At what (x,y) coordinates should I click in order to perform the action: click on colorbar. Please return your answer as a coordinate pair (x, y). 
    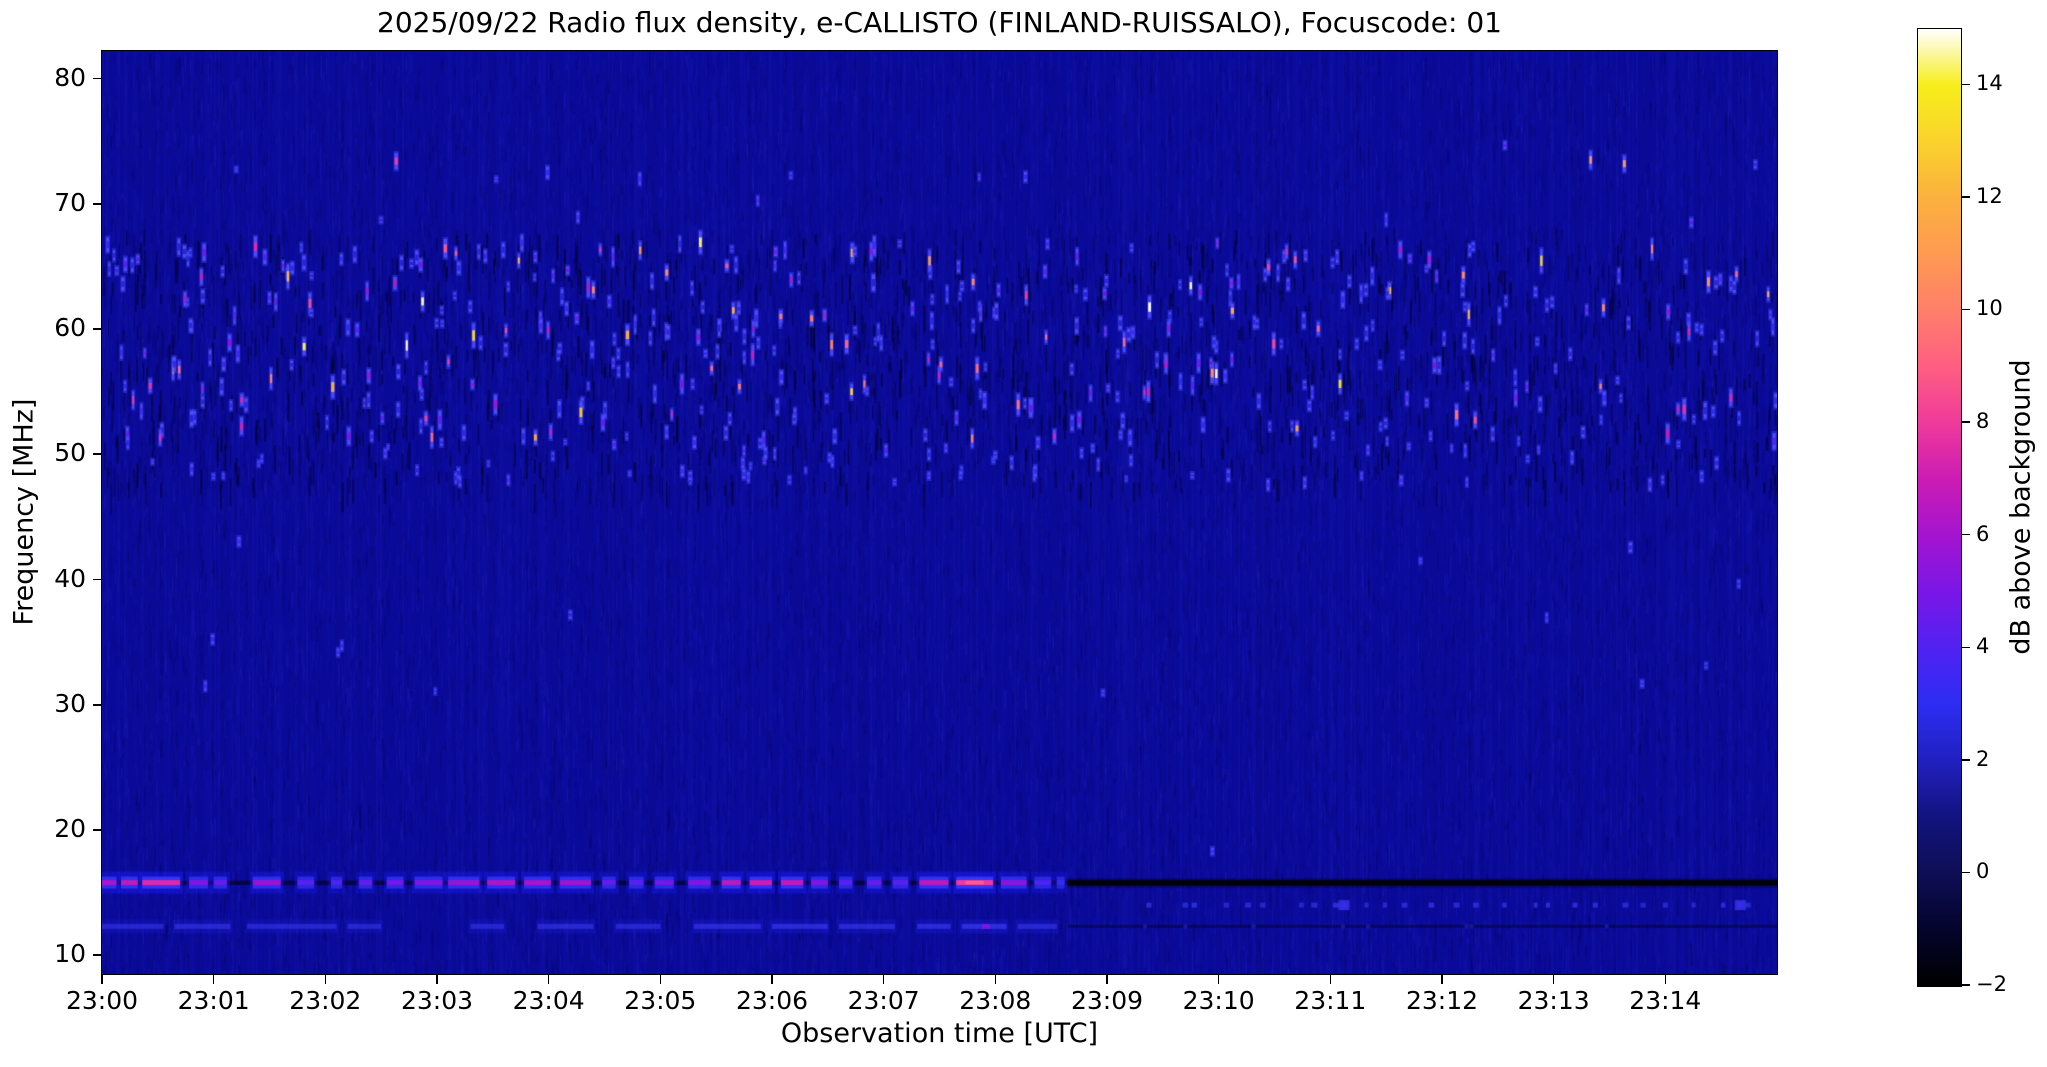
    Looking at the image, I should click on (1939, 507).